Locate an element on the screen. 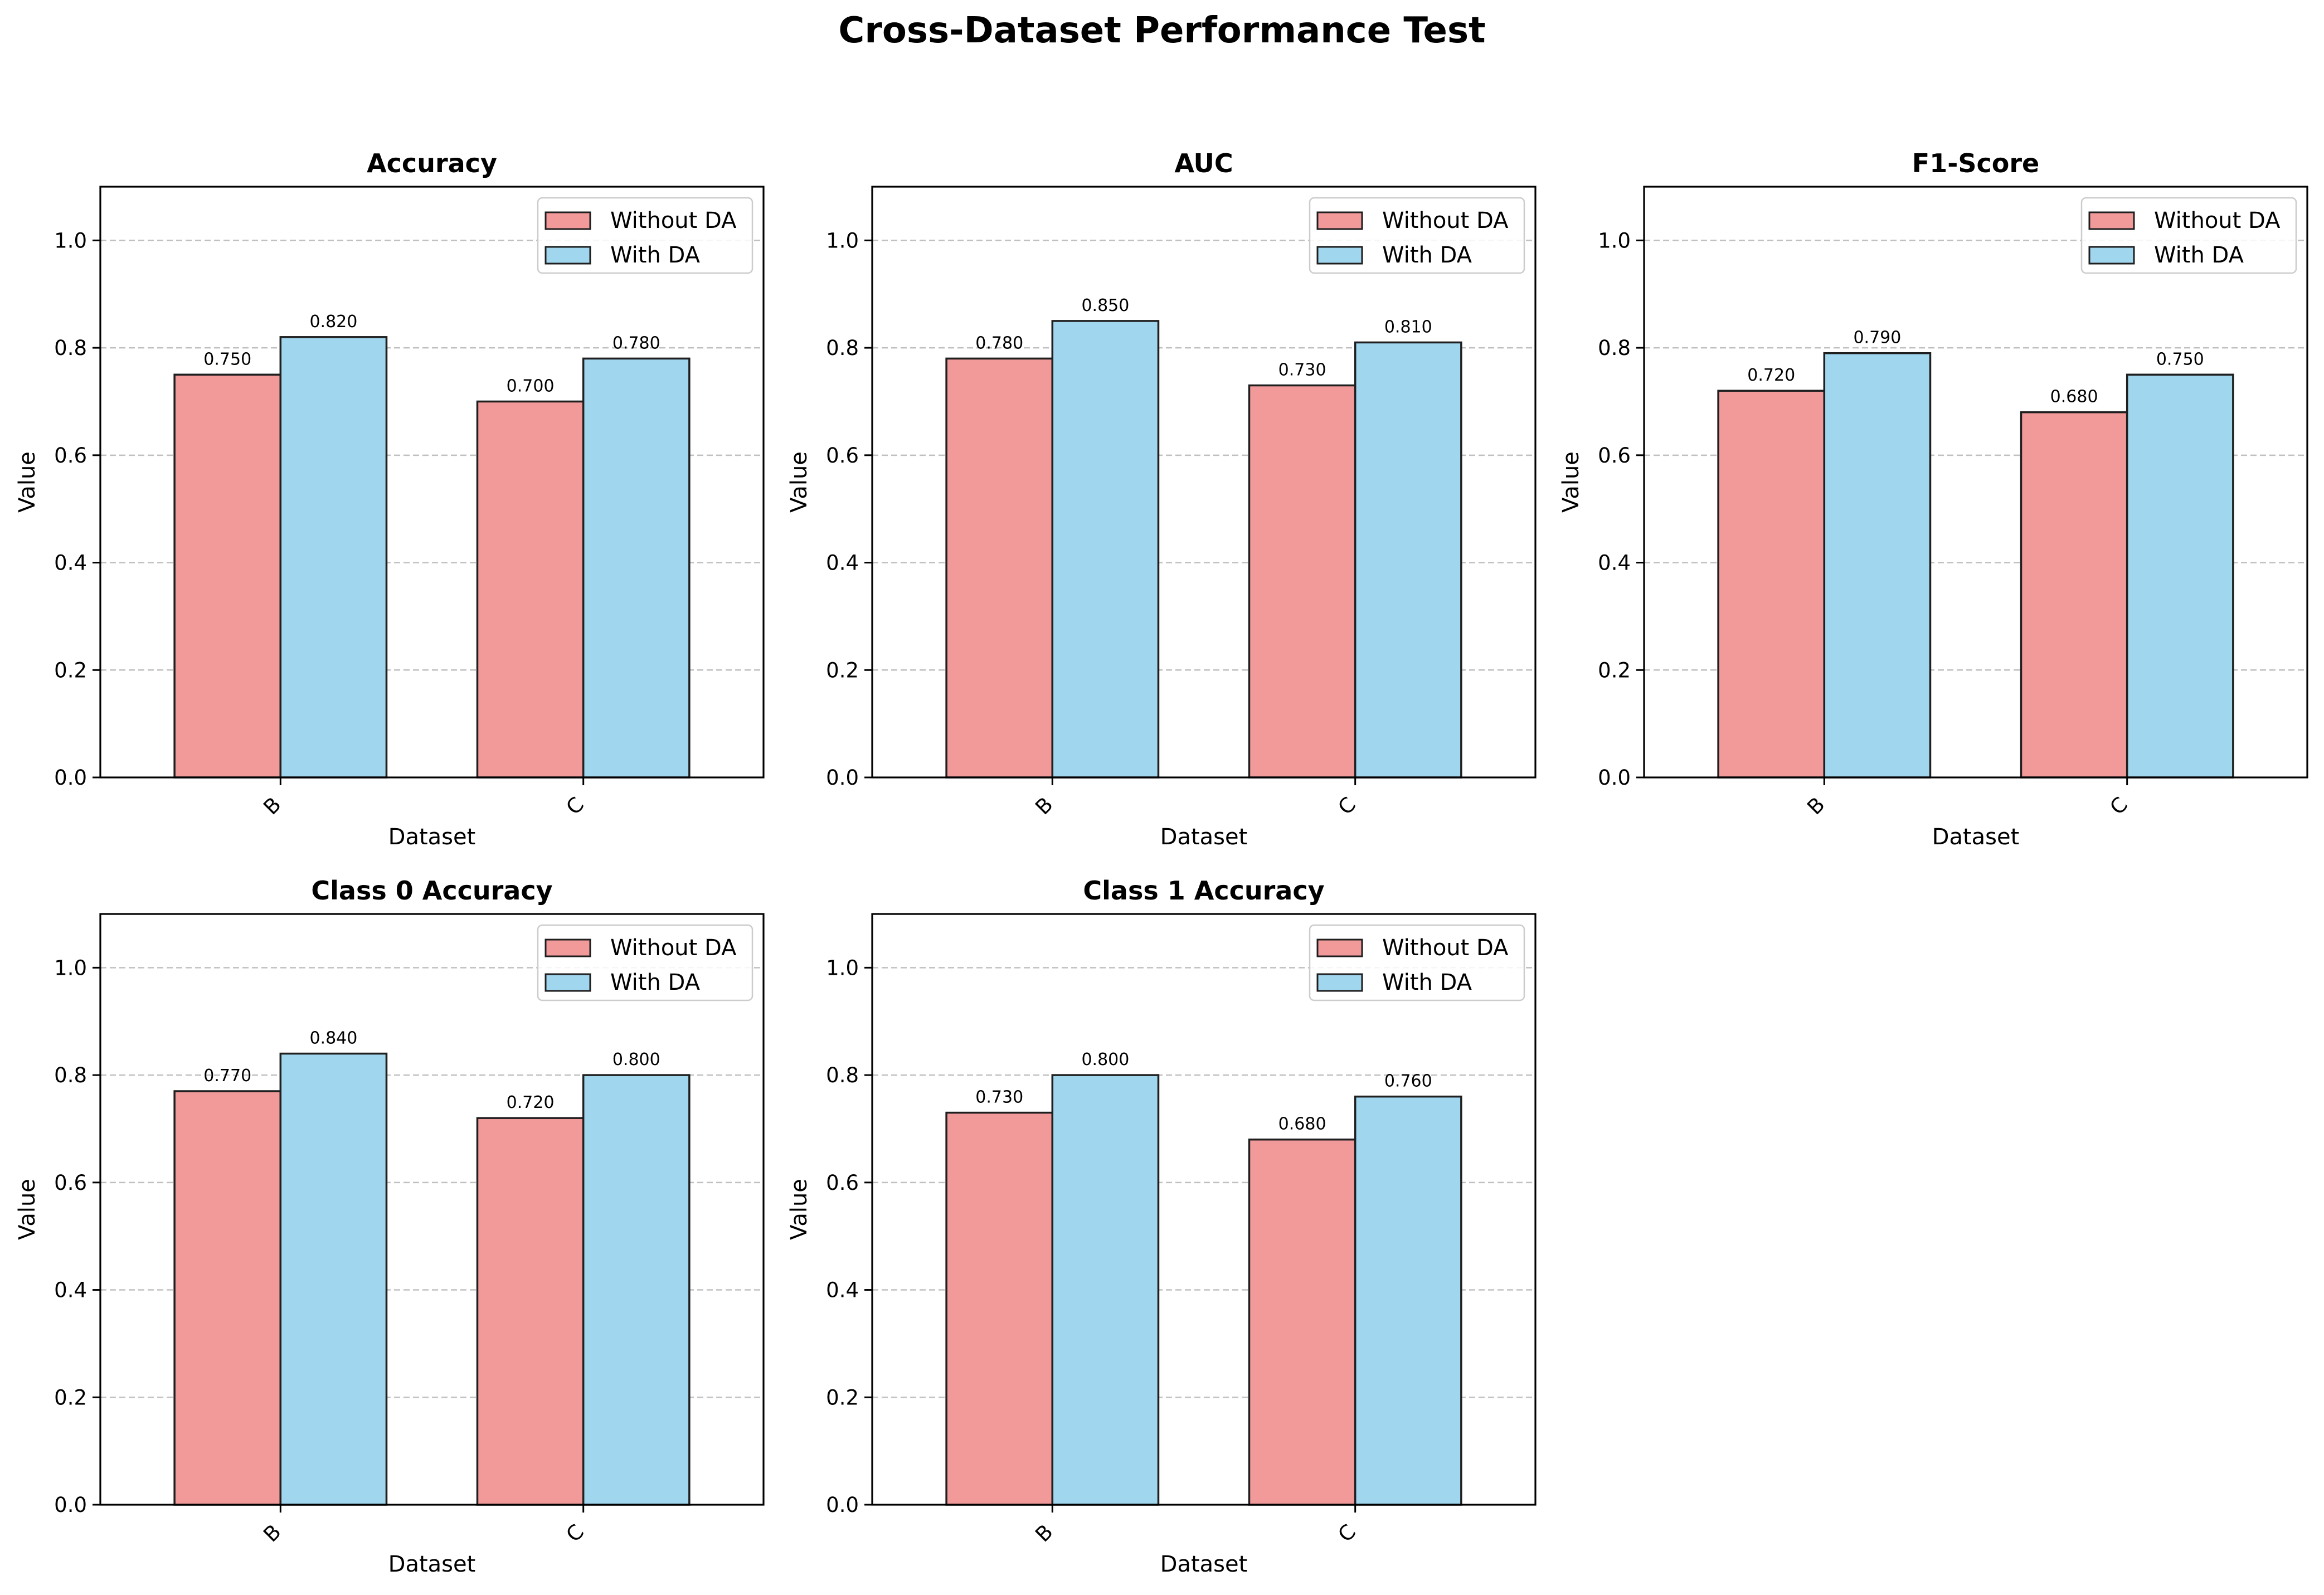 This screenshot has height=1595, width=2324. data-label: 0.780 is located at coordinates (999, 343).